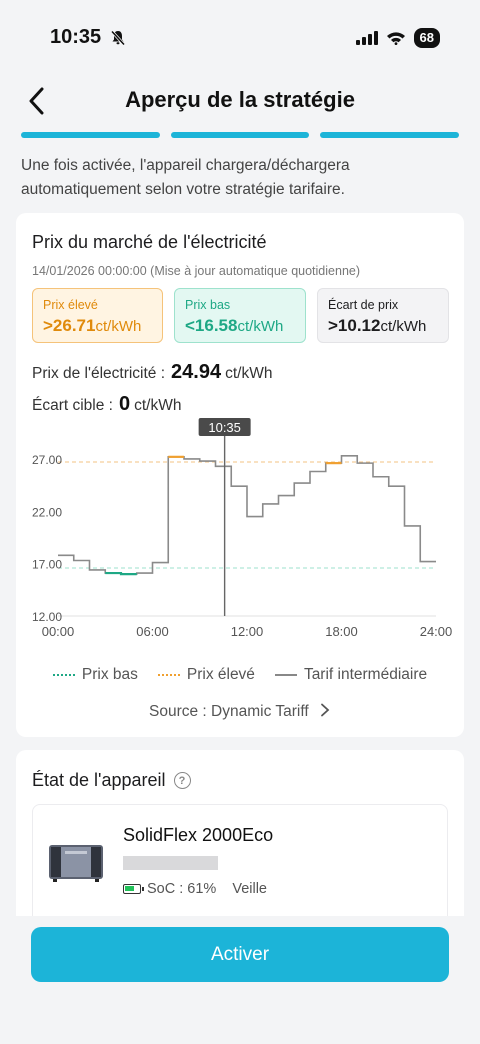  Describe the element at coordinates (170, 863) in the screenshot. I see `device-serial-redacted` at that location.